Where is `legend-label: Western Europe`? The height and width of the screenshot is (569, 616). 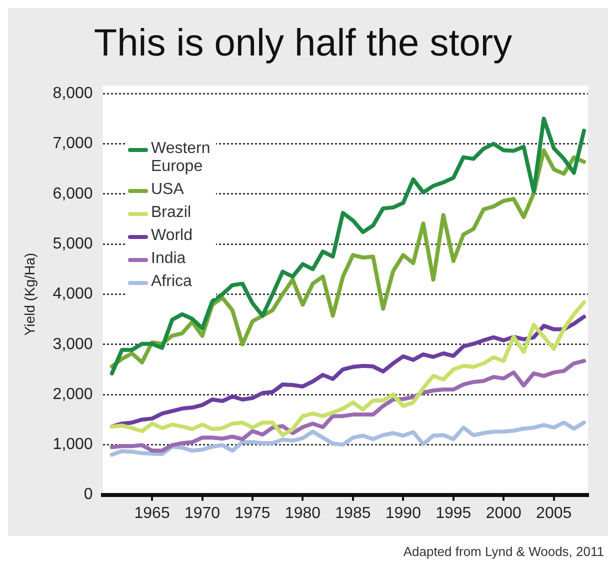 legend-label: Western Europe is located at coordinates (181, 158).